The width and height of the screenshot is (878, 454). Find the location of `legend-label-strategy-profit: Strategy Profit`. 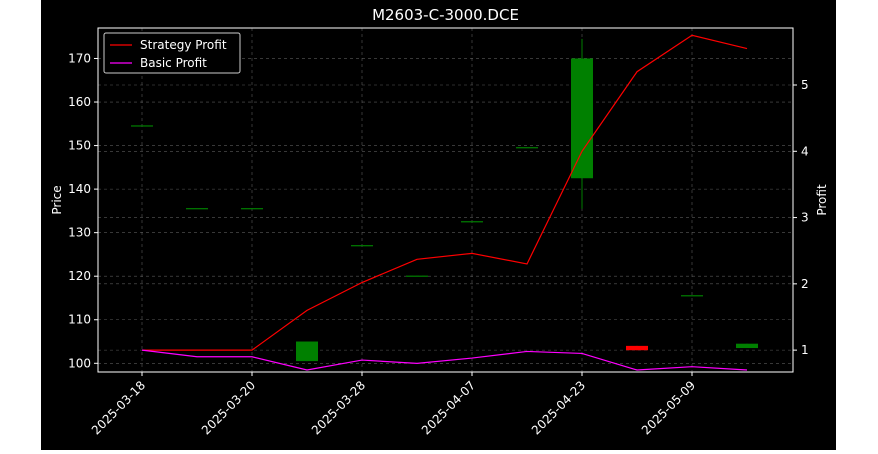

legend-label-strategy-profit: Strategy Profit is located at coordinates (183, 45).